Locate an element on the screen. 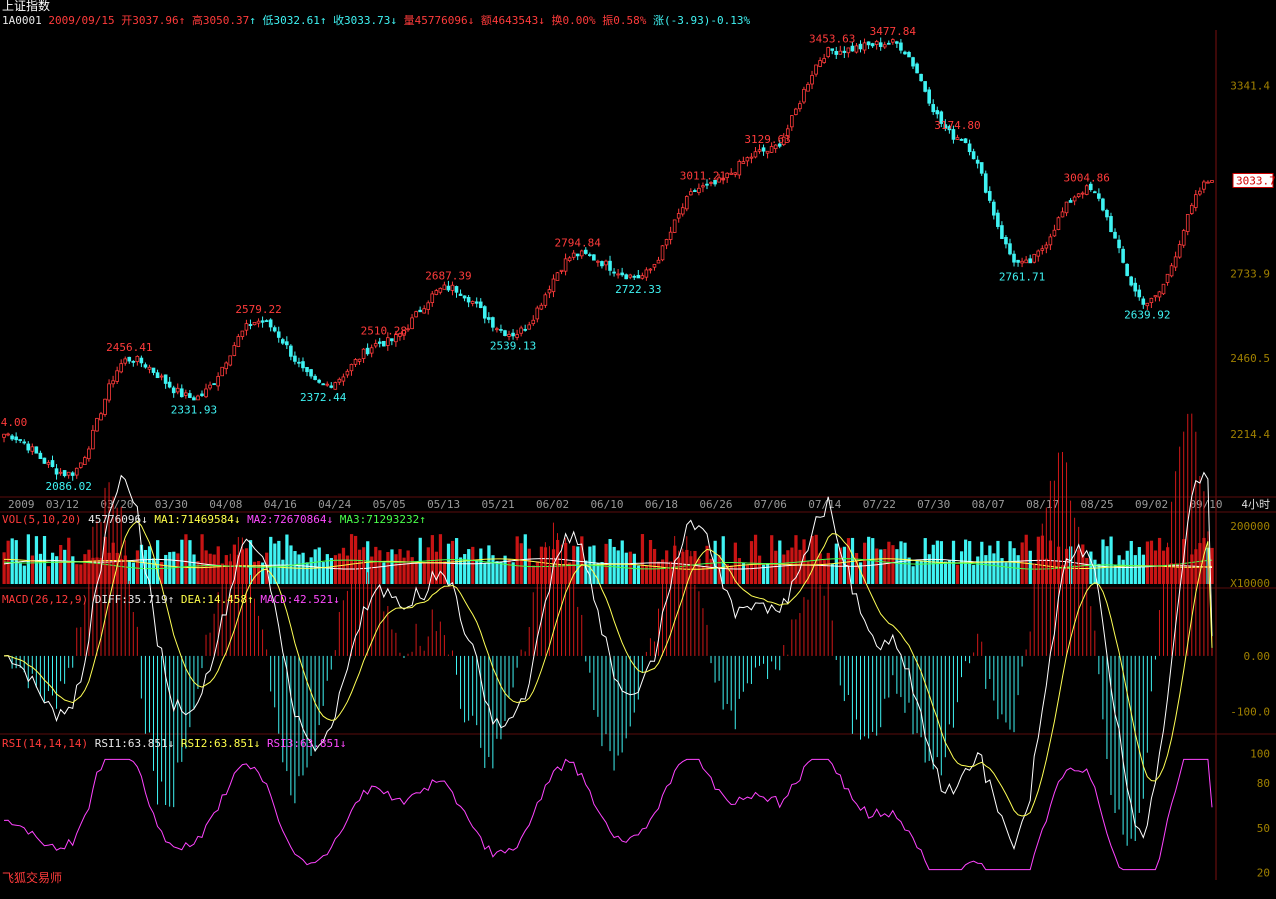 The height and width of the screenshot is (899, 1276). rsi-y-tick: 80 is located at coordinates (1263, 783).